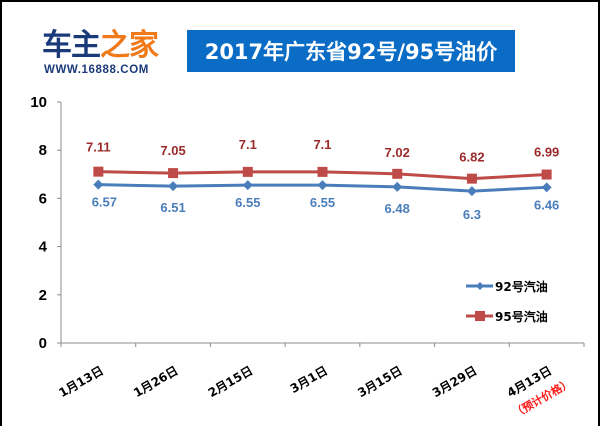 The height and width of the screenshot is (426, 600). I want to click on x-tick-label: 3月29日, so click(454, 381).